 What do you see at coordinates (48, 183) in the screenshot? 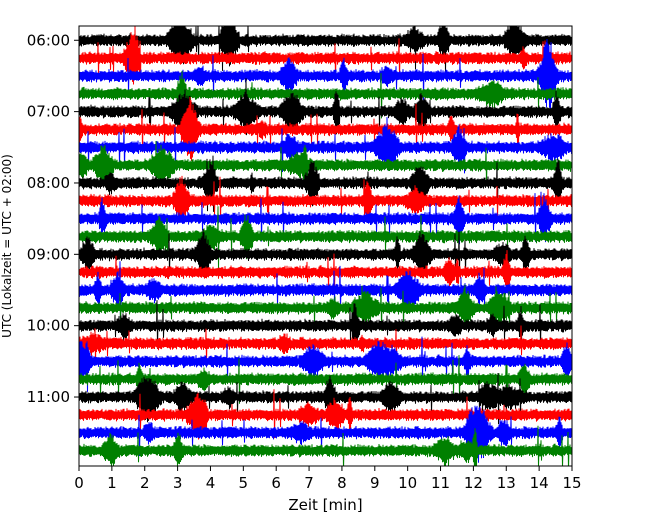
I see `y-tick-label-0800: 08:00` at bounding box center [48, 183].